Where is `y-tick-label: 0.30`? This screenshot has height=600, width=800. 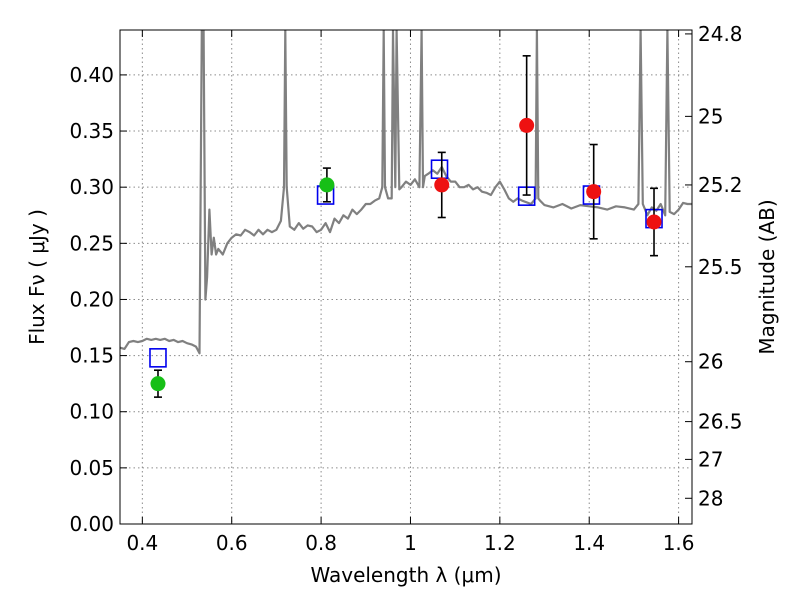
y-tick-label: 0.30 is located at coordinates (91, 187).